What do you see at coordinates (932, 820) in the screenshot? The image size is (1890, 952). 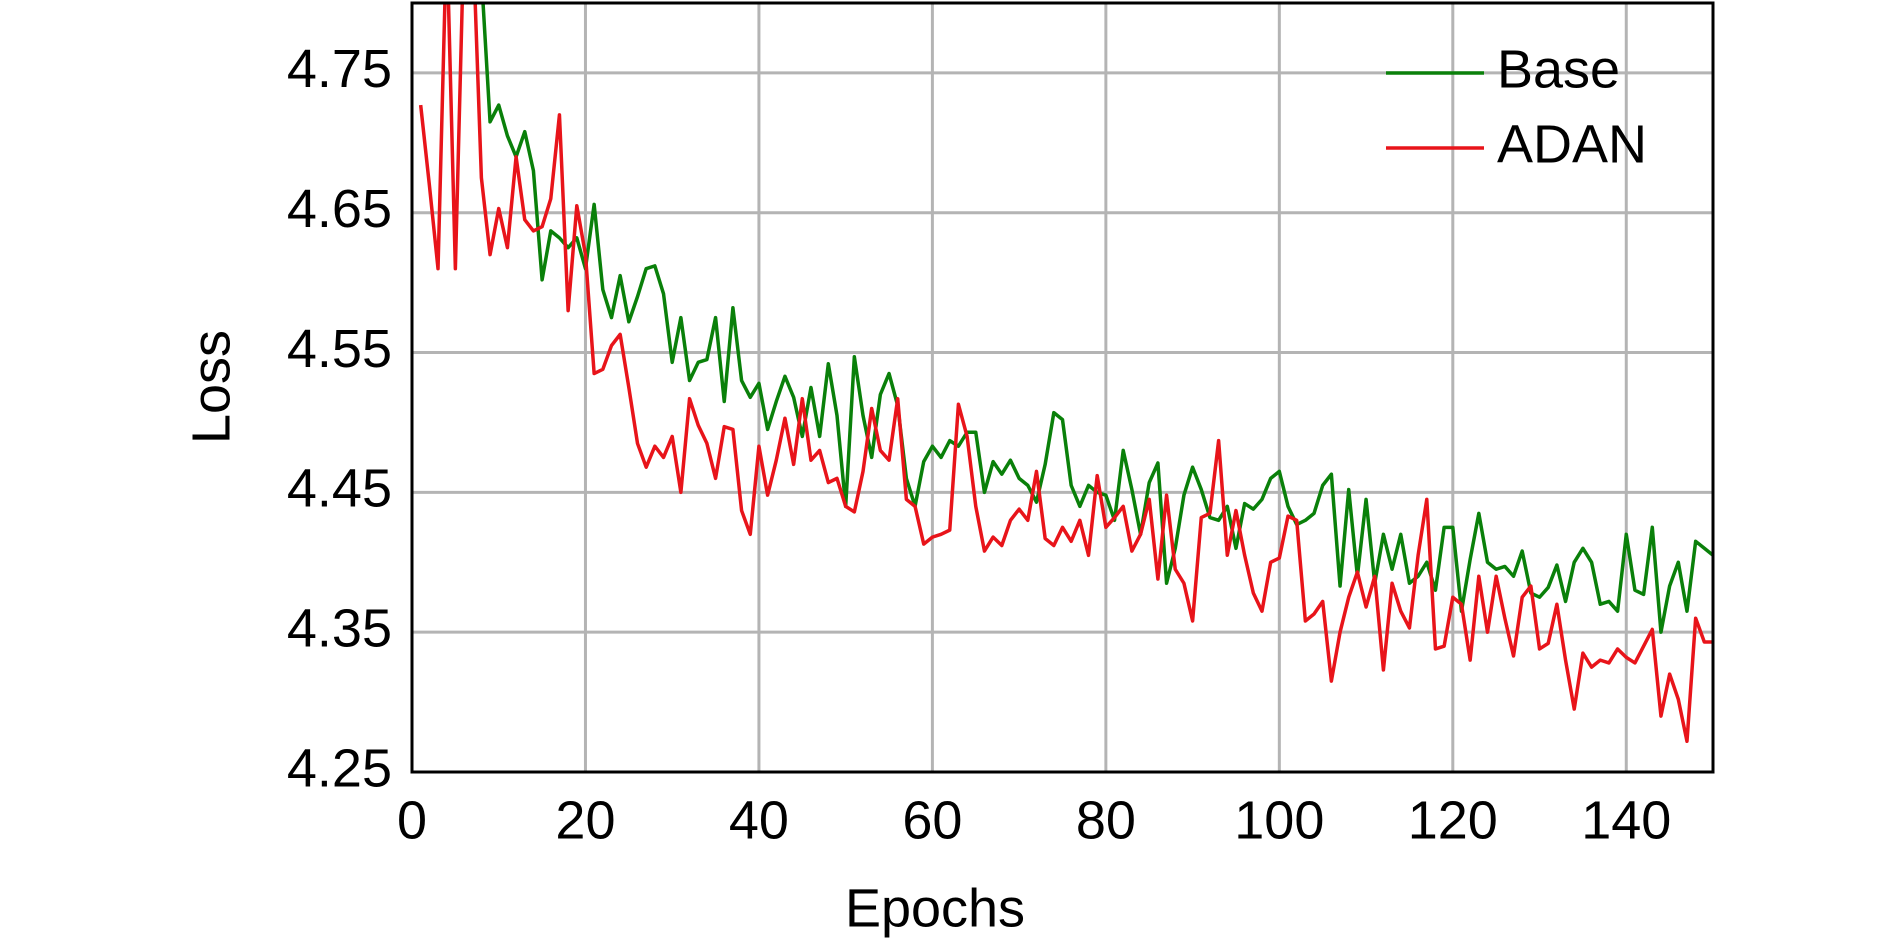 I see `x-tick-label: 60` at bounding box center [932, 820].